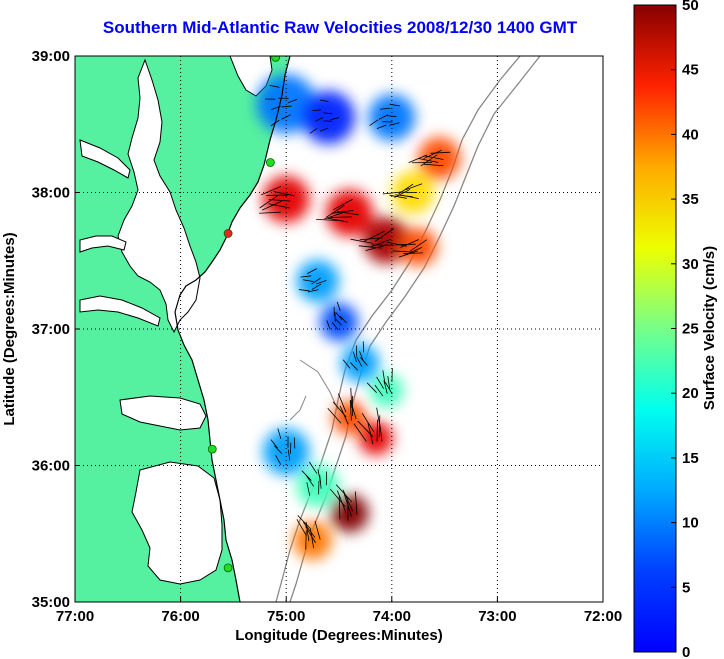 This screenshot has height=659, width=724. What do you see at coordinates (690, 199) in the screenshot?
I see `colorbar-tick-7: 35` at bounding box center [690, 199].